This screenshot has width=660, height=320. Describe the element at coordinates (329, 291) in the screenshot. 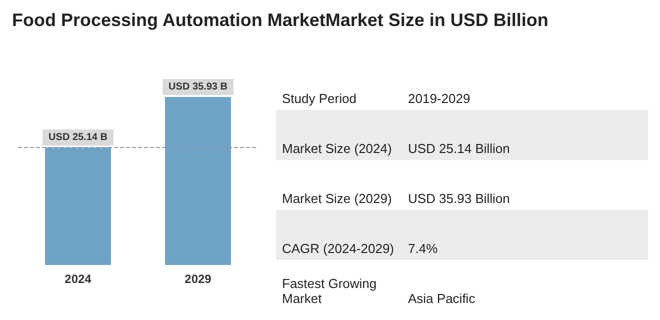

I see `text: Fastest Growing Market` at that location.